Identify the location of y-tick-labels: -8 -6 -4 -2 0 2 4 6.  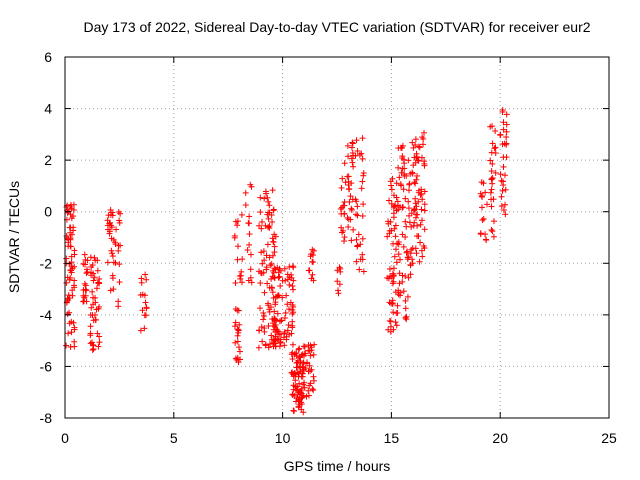
(46, 237).